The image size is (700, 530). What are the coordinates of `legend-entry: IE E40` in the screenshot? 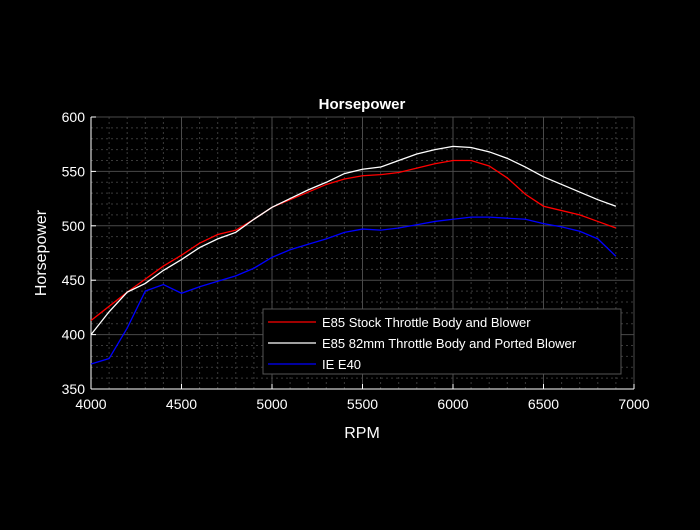 It's located at (341, 364).